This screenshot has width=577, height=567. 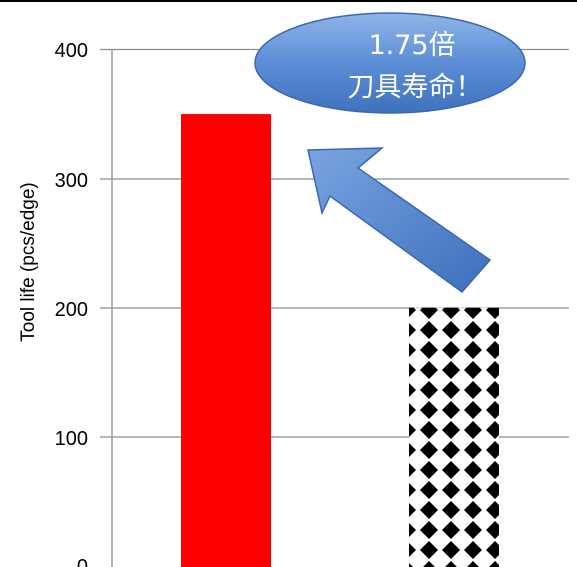 What do you see at coordinates (71, 51) in the screenshot?
I see `y-tick-400: 400` at bounding box center [71, 51].